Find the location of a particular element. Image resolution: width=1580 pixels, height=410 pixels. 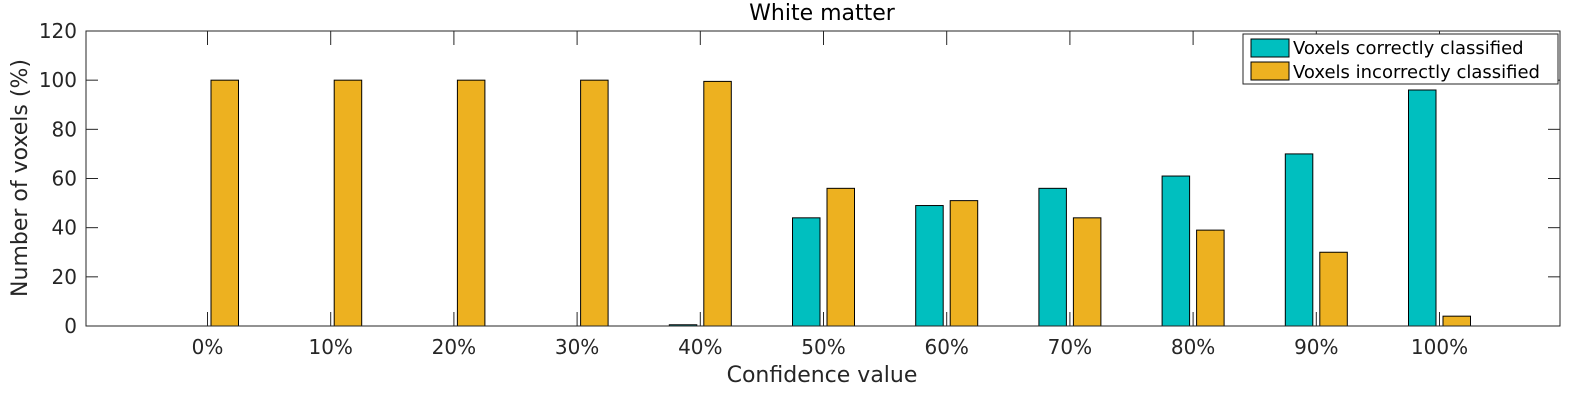

x-tick-label: 40% is located at coordinates (700, 347).